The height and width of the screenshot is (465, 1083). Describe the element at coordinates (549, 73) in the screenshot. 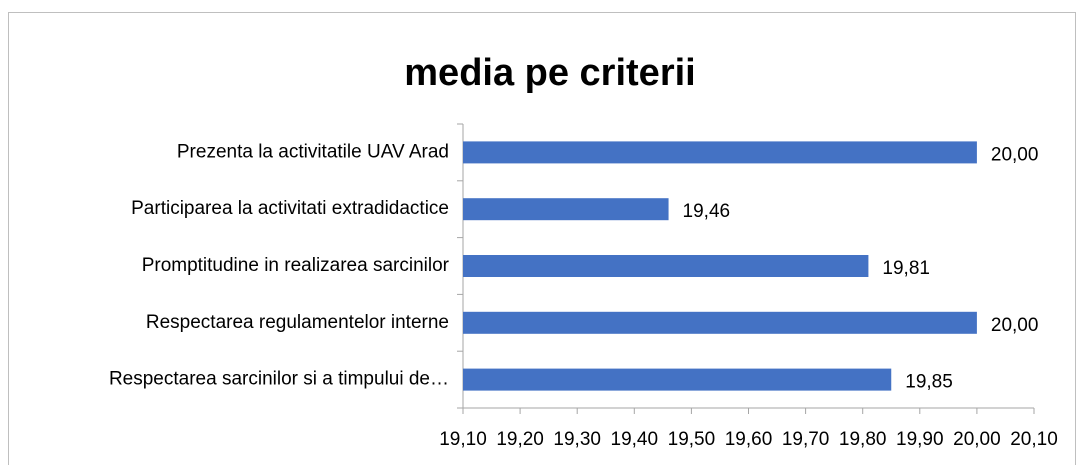

I see `chart-title: media pe criterii` at that location.